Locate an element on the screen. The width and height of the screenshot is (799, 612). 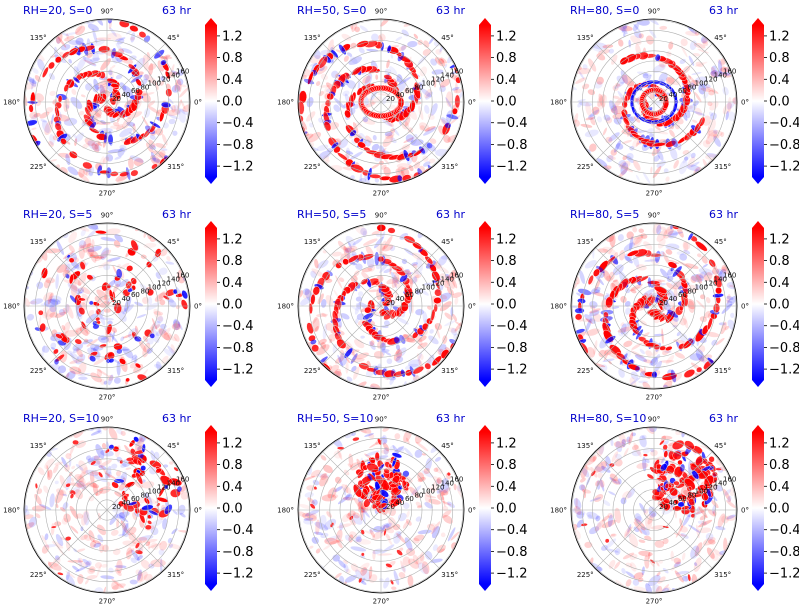
radial-tick-label: 20 is located at coordinates (390, 99).